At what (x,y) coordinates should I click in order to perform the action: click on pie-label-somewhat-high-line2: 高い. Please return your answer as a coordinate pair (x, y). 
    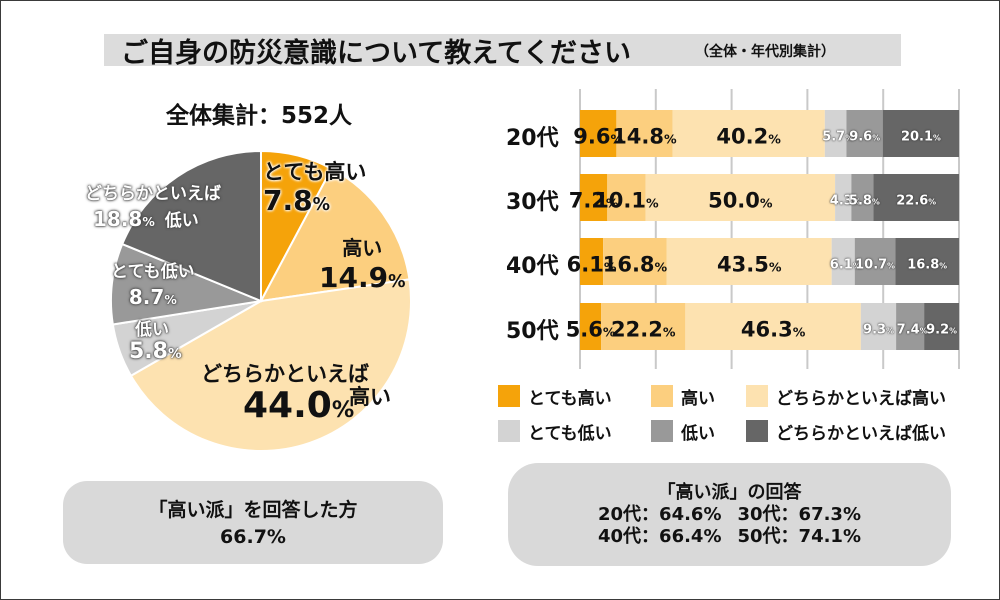
    Looking at the image, I should click on (370, 397).